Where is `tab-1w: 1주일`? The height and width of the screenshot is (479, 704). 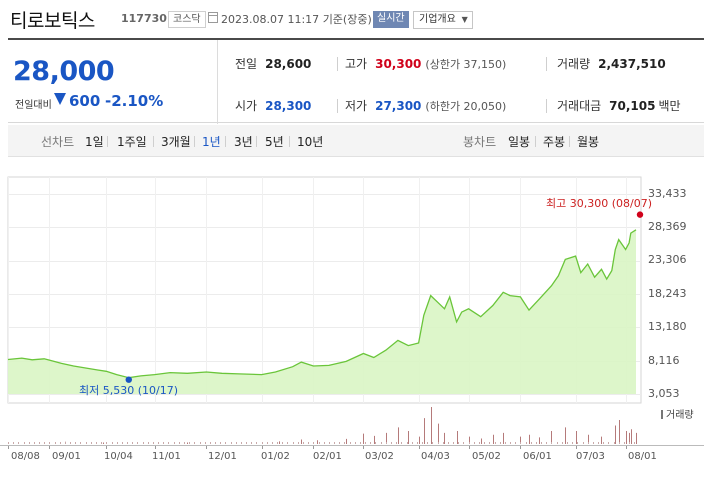 tab-1w: 1주일 is located at coordinates (132, 142).